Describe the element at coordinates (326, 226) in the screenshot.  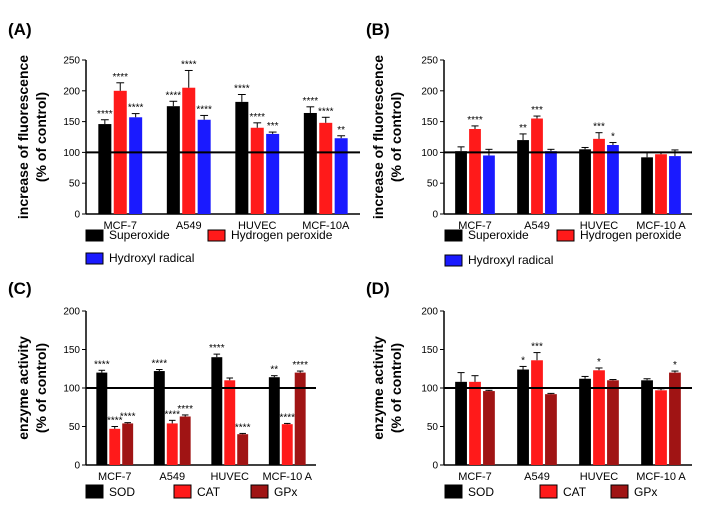
I see `x-category-label: MCF-10A` at that location.